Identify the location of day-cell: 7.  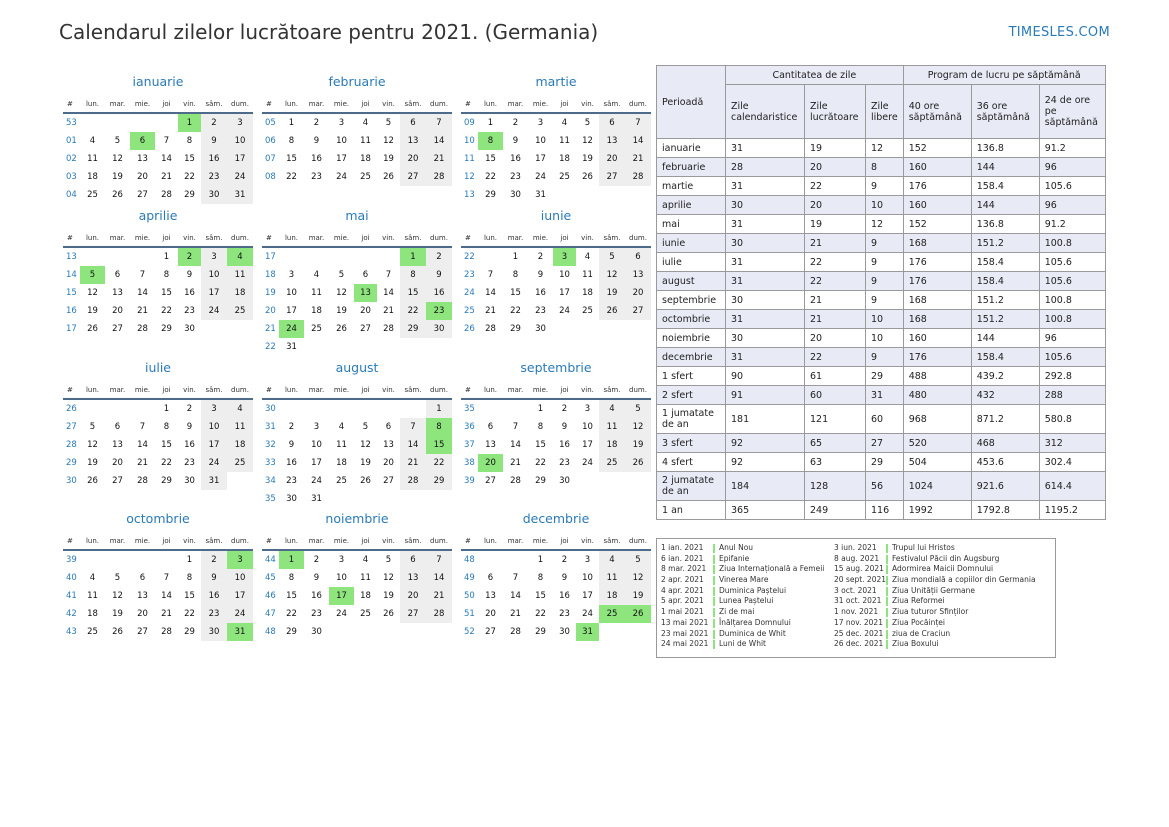
(490, 275).